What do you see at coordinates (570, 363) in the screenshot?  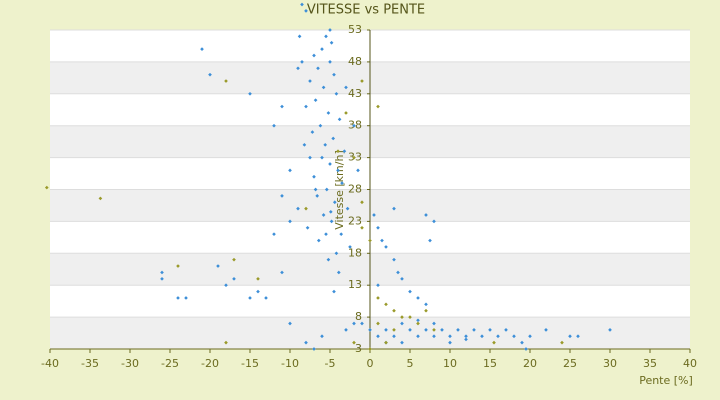 I see `x-tick-label: 25` at bounding box center [570, 363].